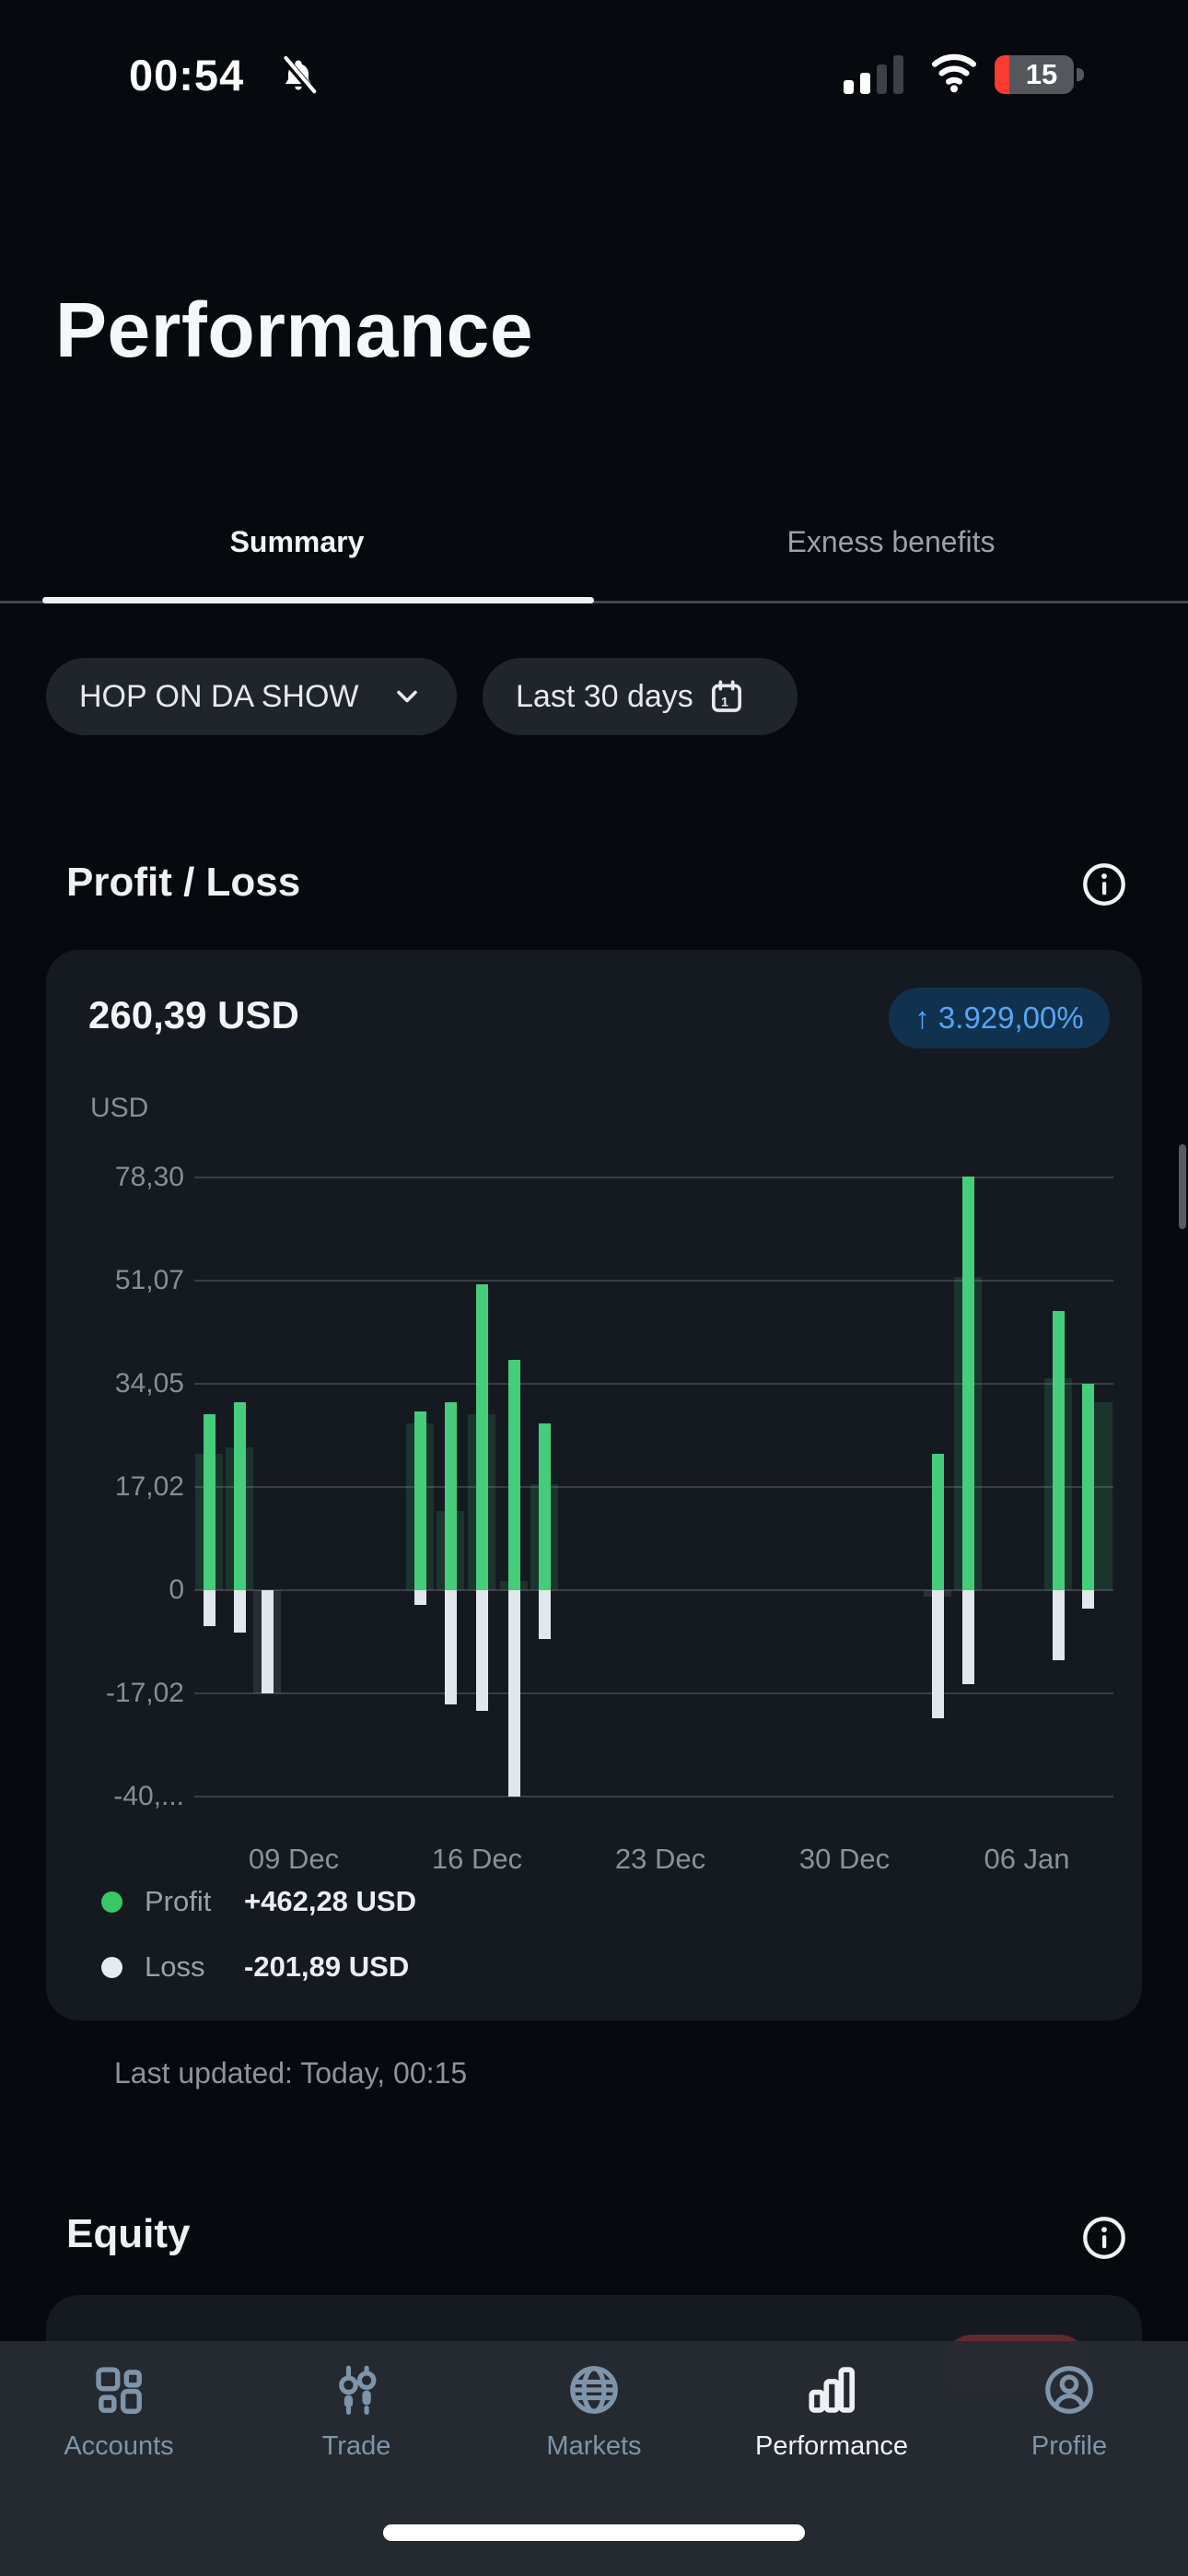 Image resolution: width=1188 pixels, height=2576 pixels. Describe the element at coordinates (451, 1648) in the screenshot. I see `bar-loss-15-Dec` at that location.